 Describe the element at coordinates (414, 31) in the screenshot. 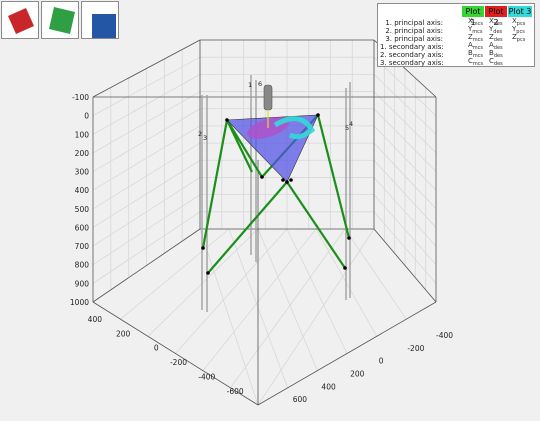

I see `legend-row-label: 2. principal axis:` at that location.